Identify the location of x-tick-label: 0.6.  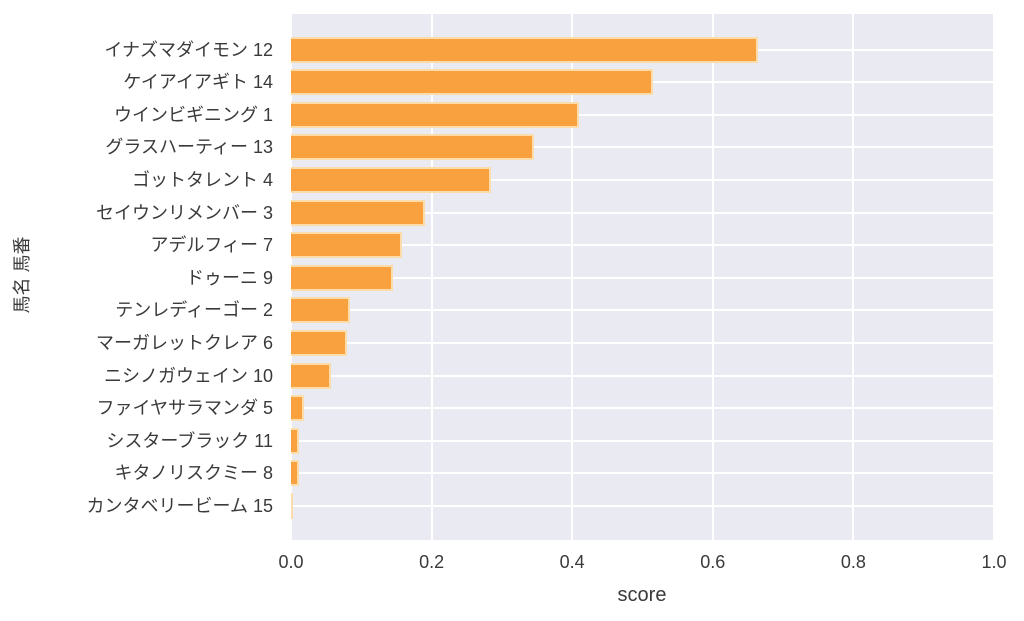
(713, 562).